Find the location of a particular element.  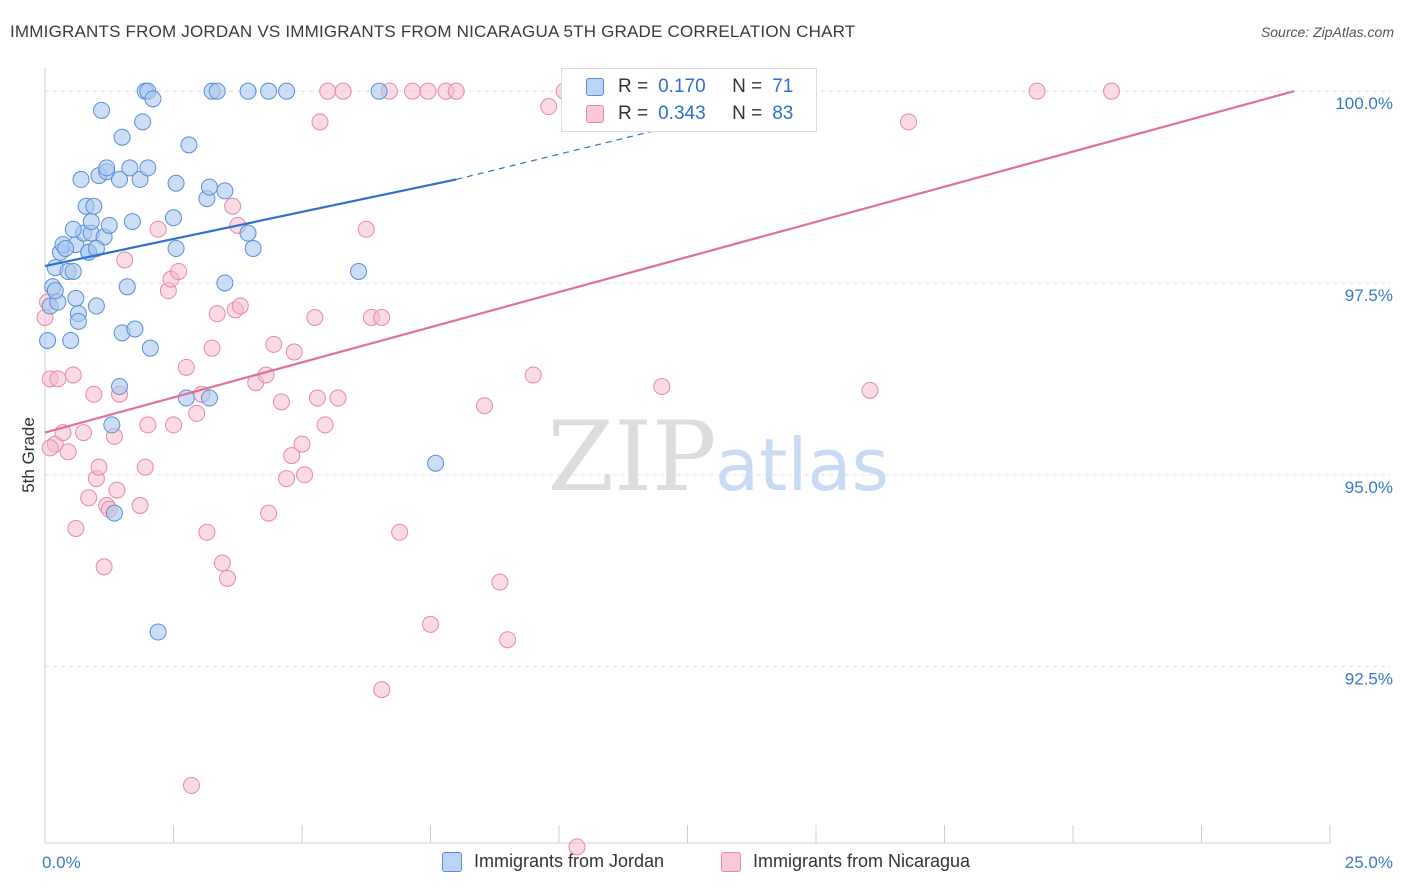

source-label: Source: ZipAtlas.com is located at coordinates (1327, 32).